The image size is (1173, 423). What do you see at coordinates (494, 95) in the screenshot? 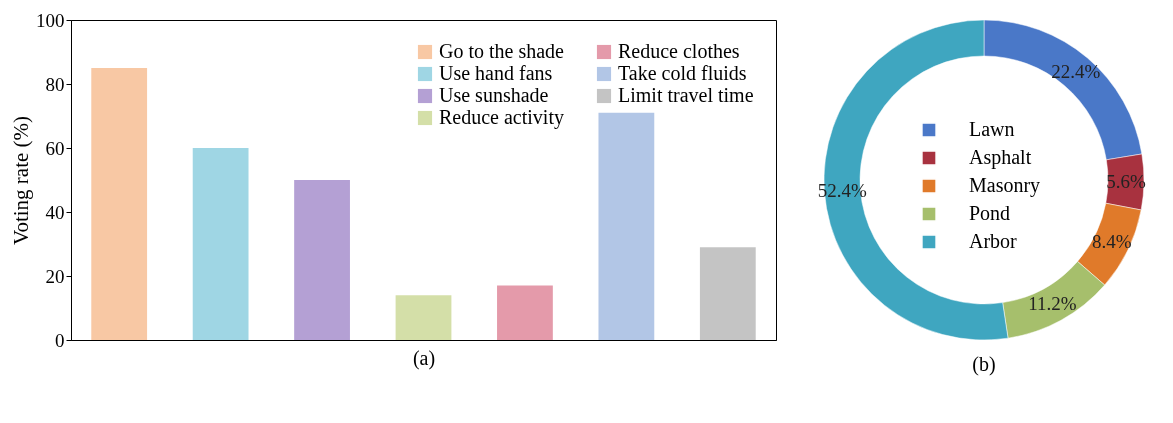
I see `legend-label: Use sunshade` at bounding box center [494, 95].